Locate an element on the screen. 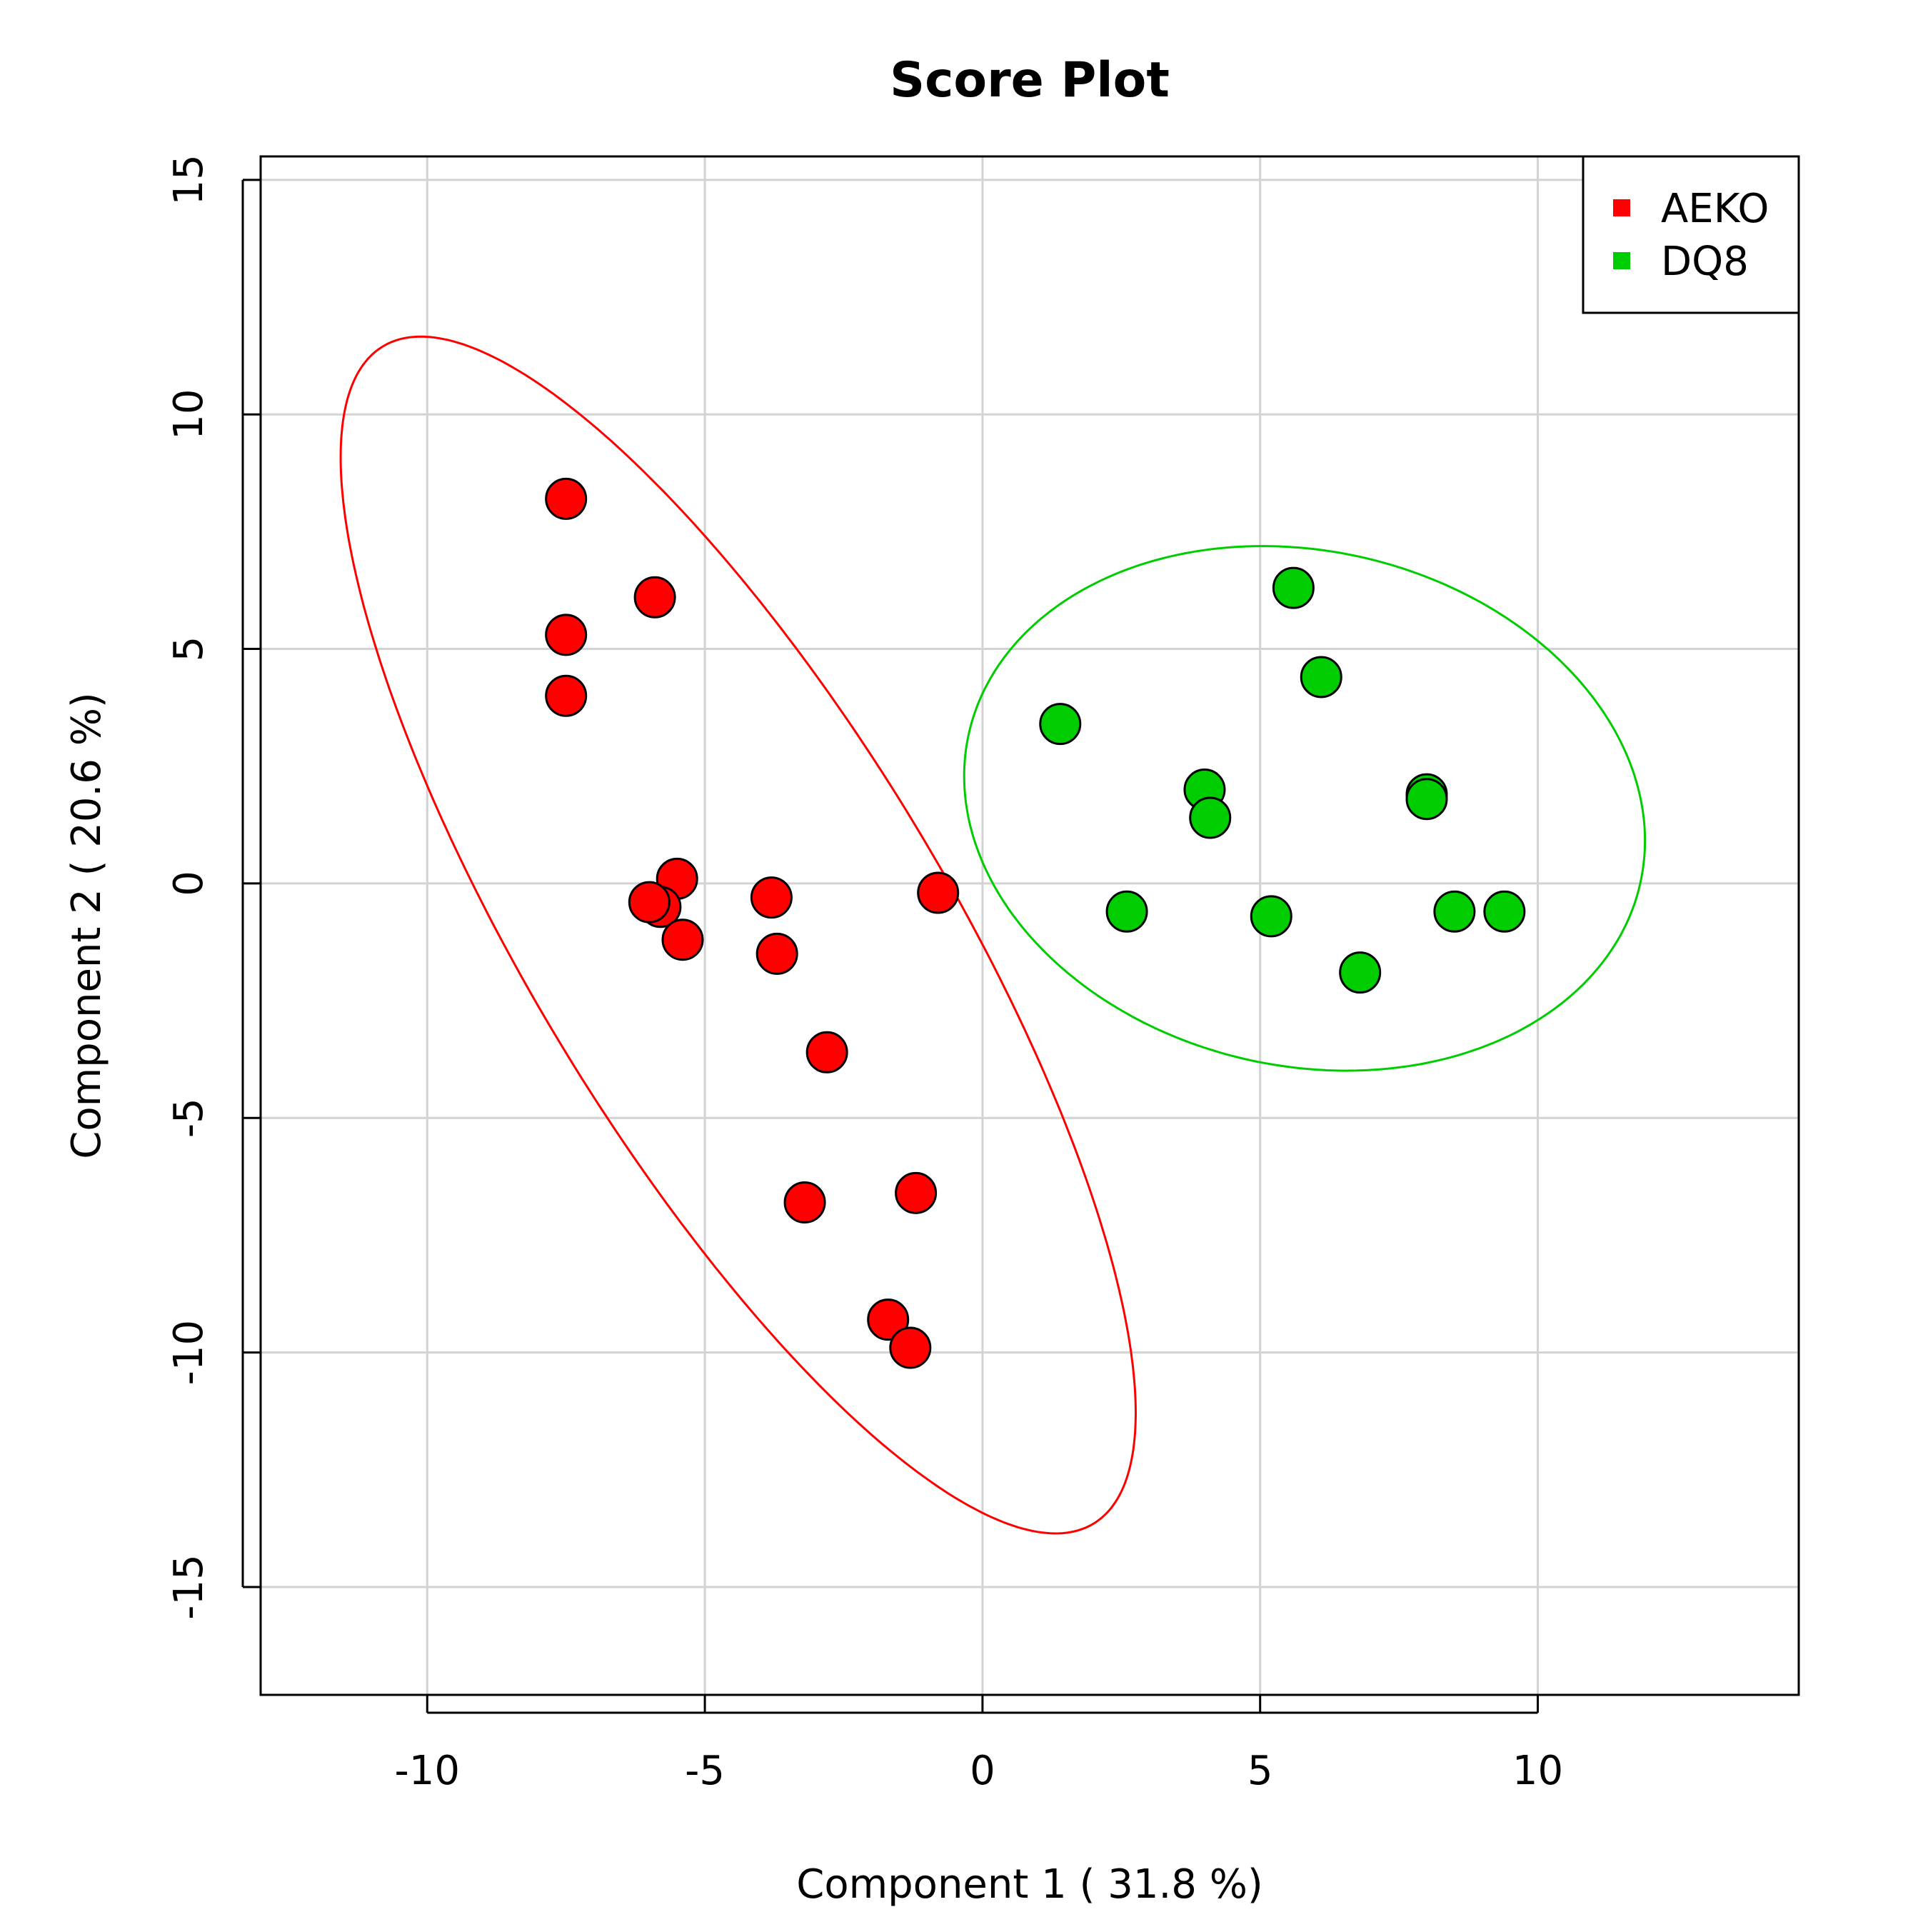 Image resolution: width=1928 pixels, height=1932 pixels. y-tick-label: 0 is located at coordinates (189, 884).